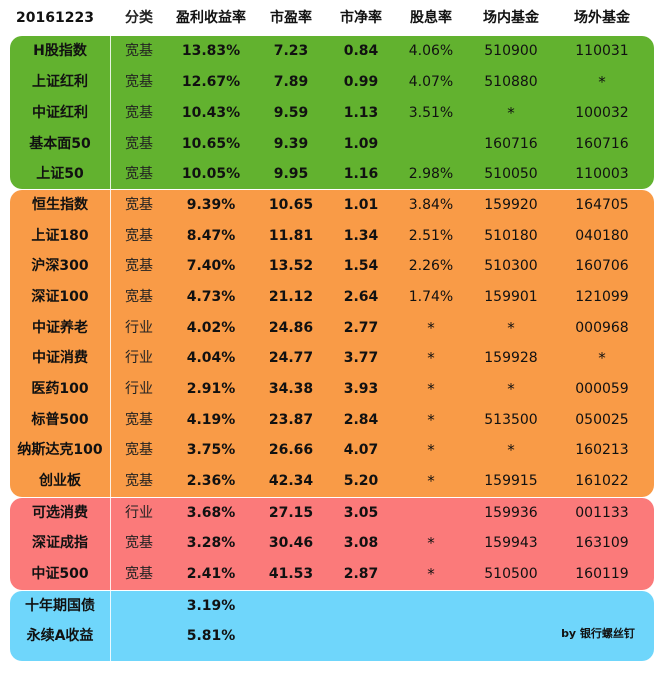 Image resolution: width=660 pixels, height=678 pixels. I want to click on table-header: 20161223 分类 盈利收益率 市盈率 市净率 股息率 场内基金 场外基金, so click(330, 18).